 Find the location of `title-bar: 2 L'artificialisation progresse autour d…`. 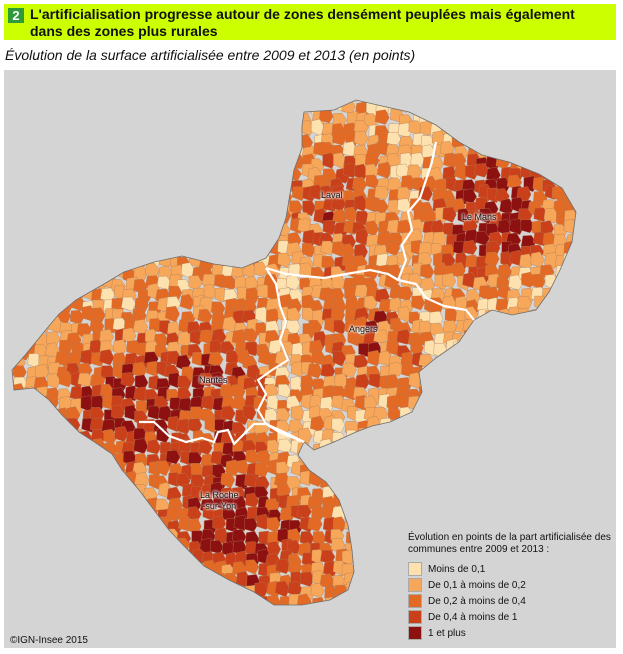

title-bar: 2 L'artificialisation progresse autour d… is located at coordinates (310, 22).